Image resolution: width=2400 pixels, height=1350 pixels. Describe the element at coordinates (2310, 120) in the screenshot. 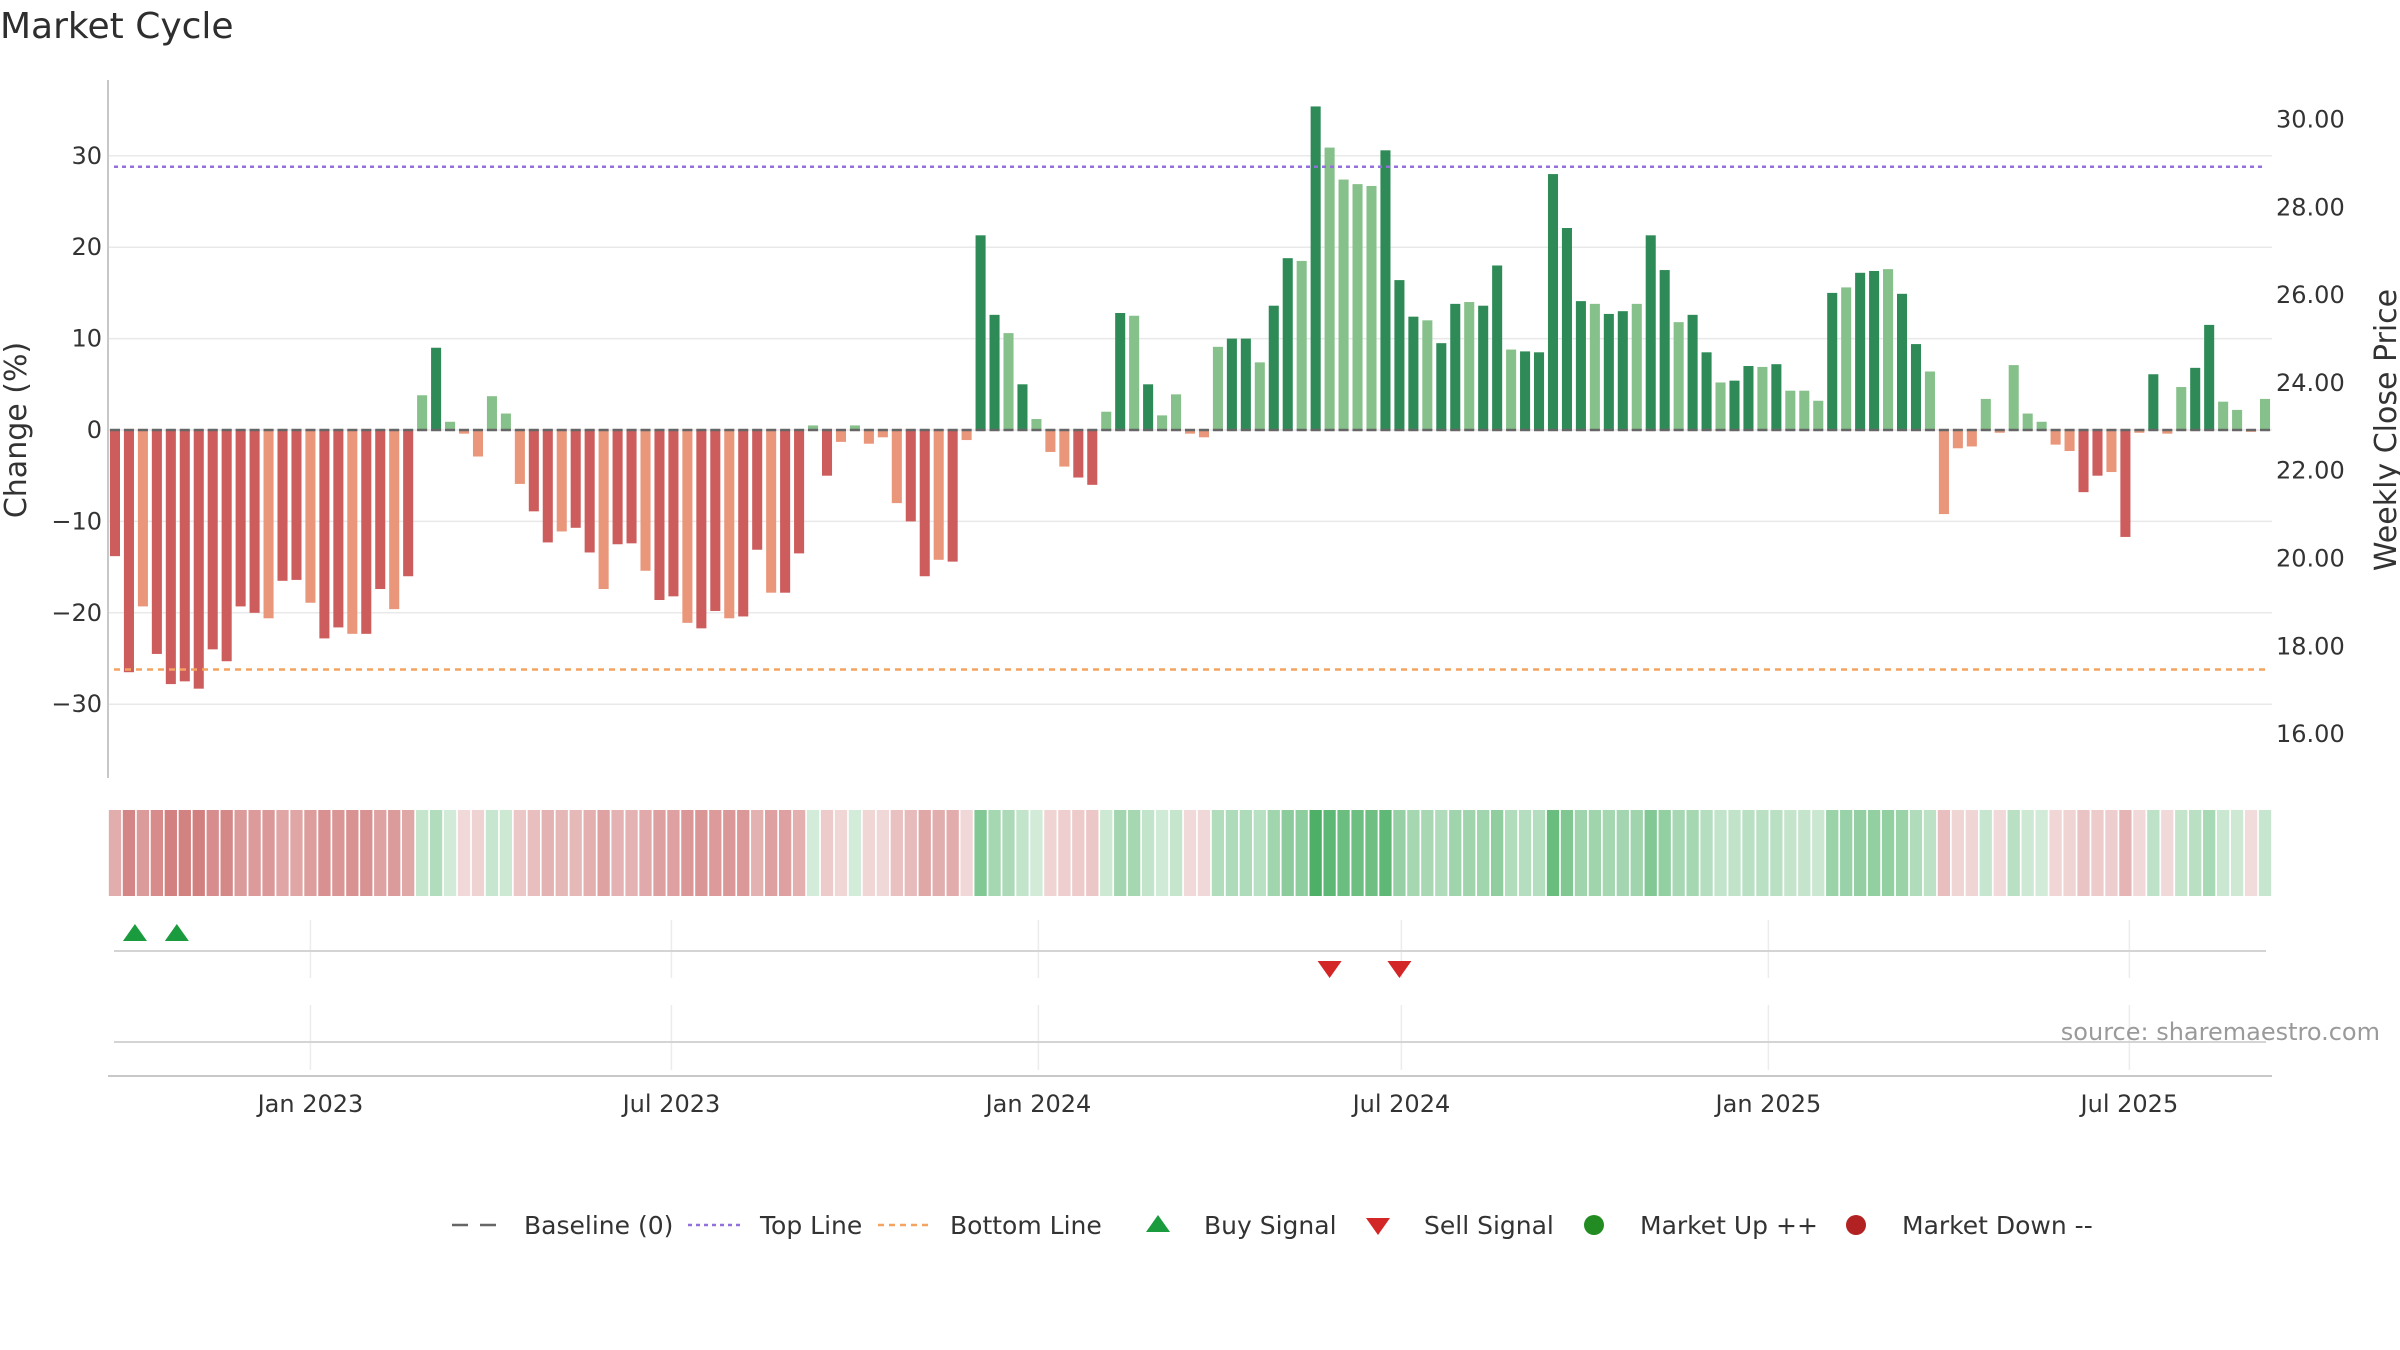

I see `y2-tick-label: 30.00` at that location.